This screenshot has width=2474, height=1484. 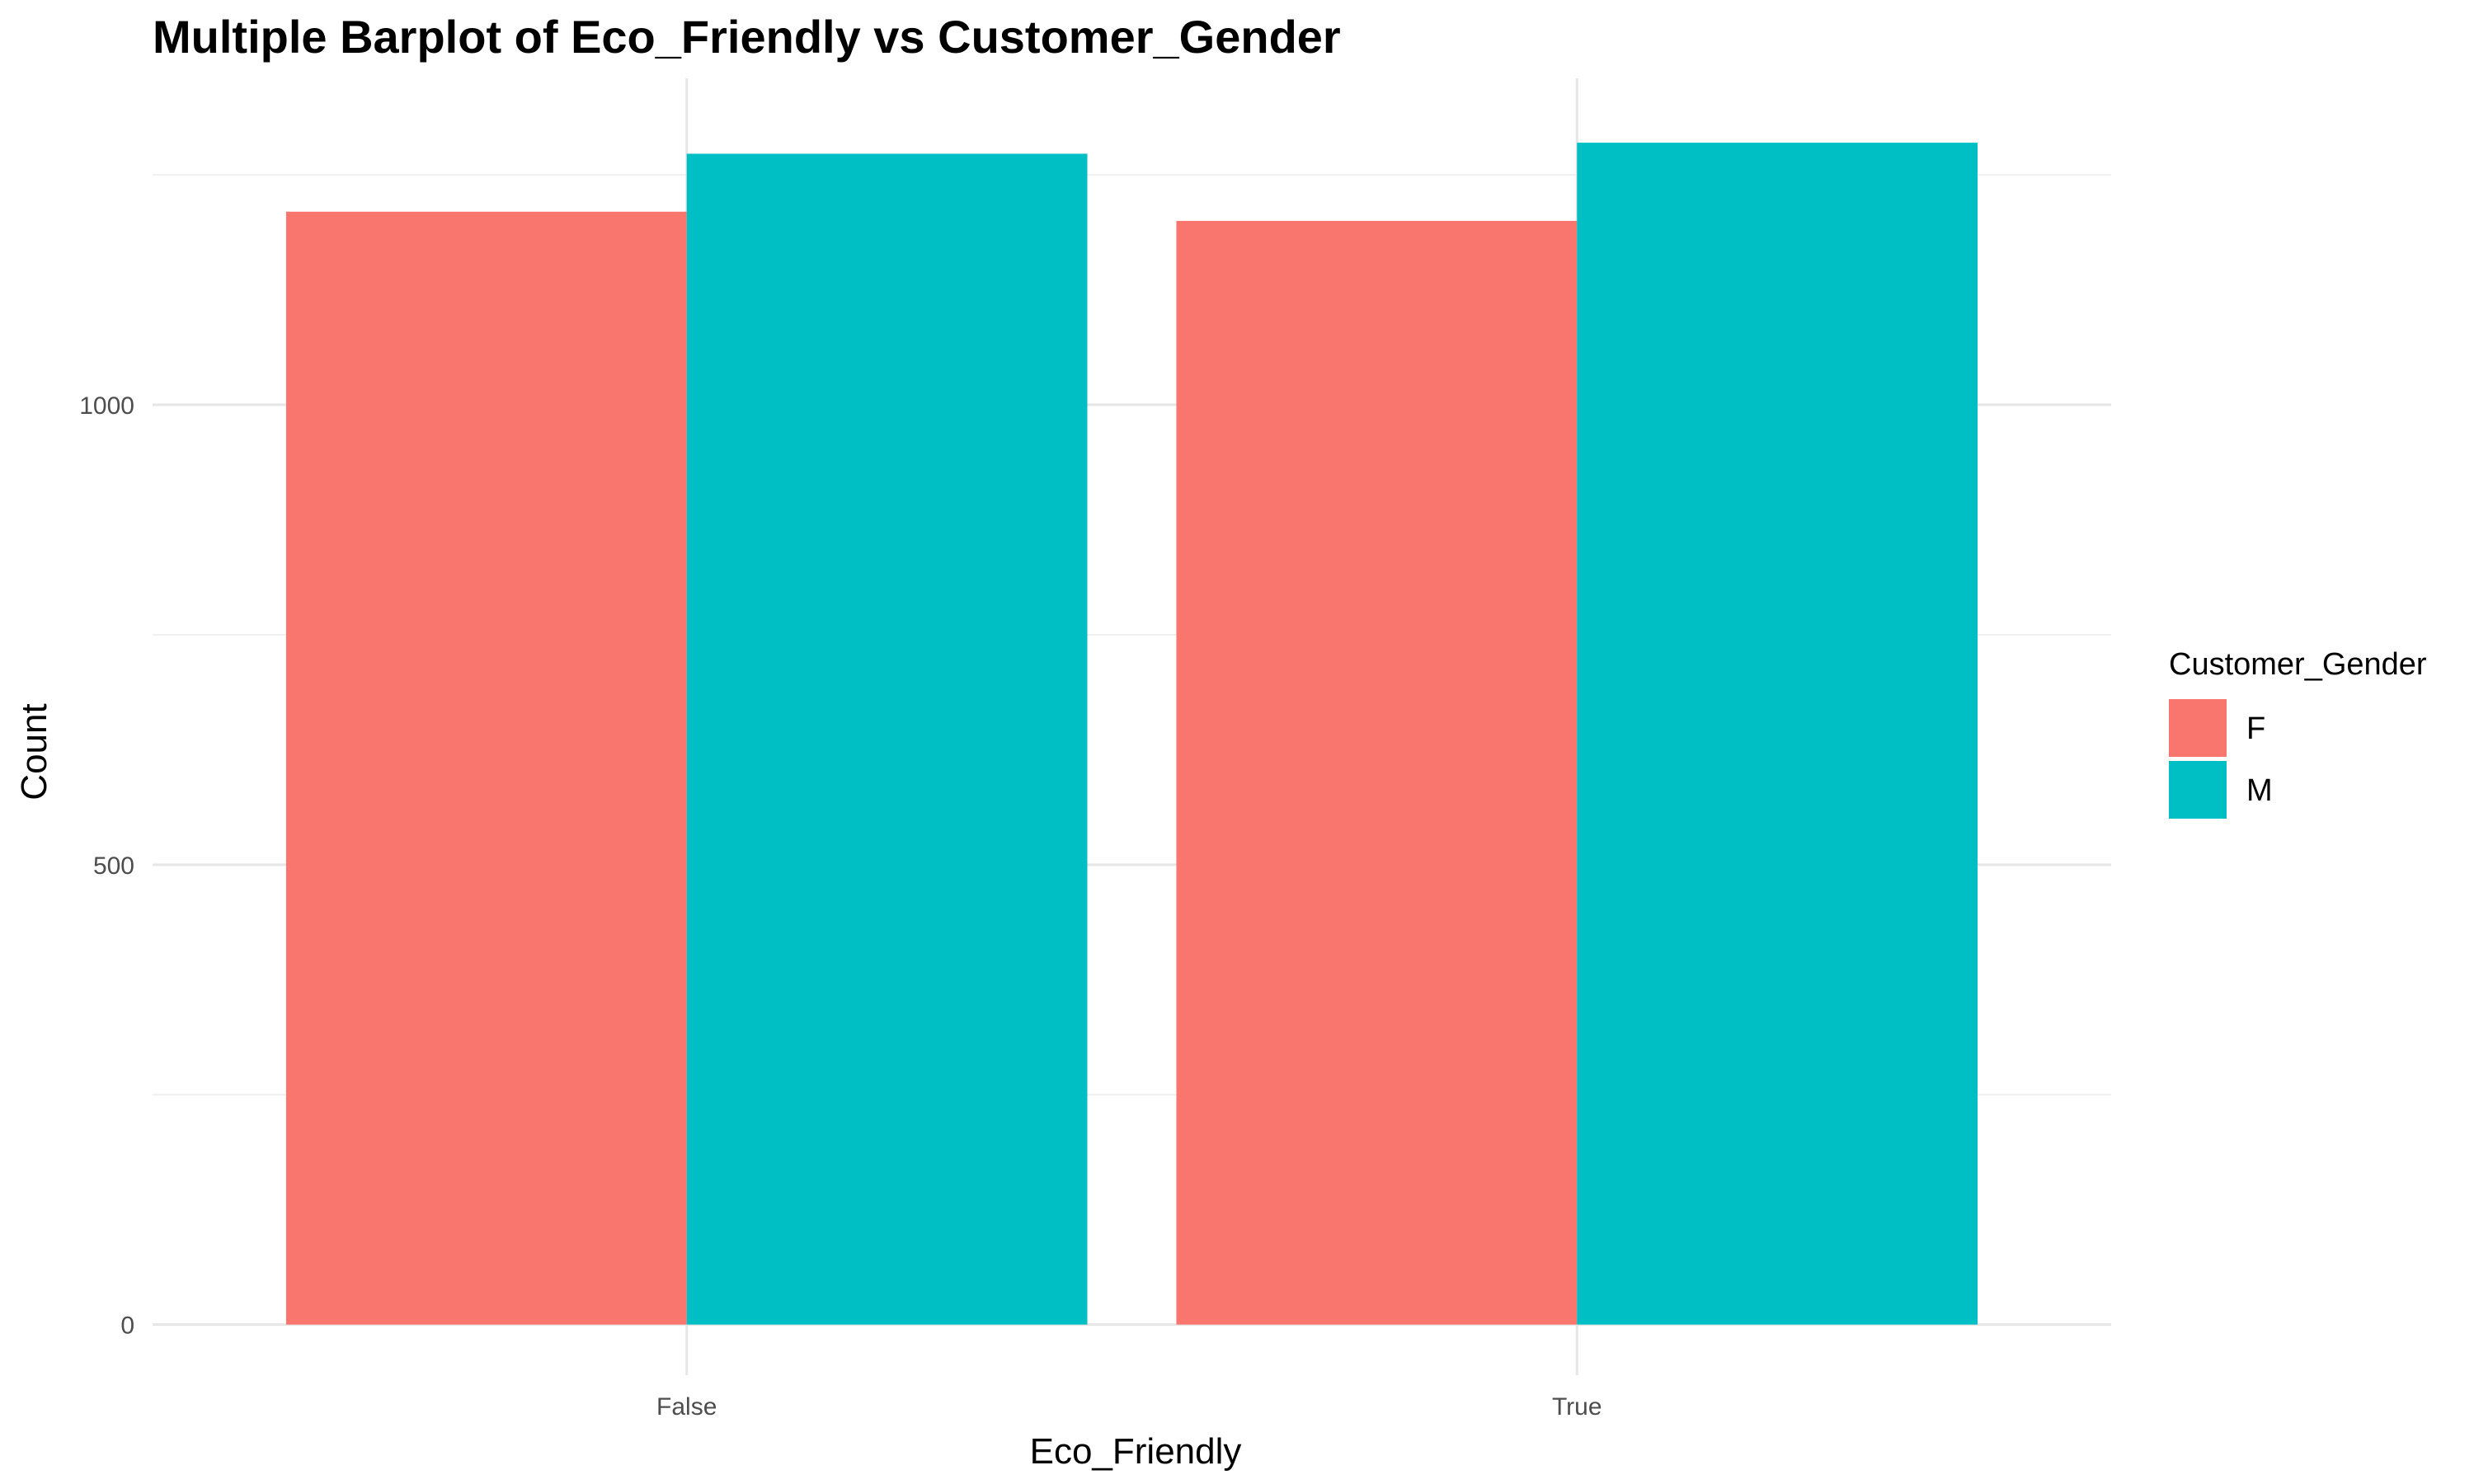 I want to click on legend-key-f, so click(x=2198, y=728).